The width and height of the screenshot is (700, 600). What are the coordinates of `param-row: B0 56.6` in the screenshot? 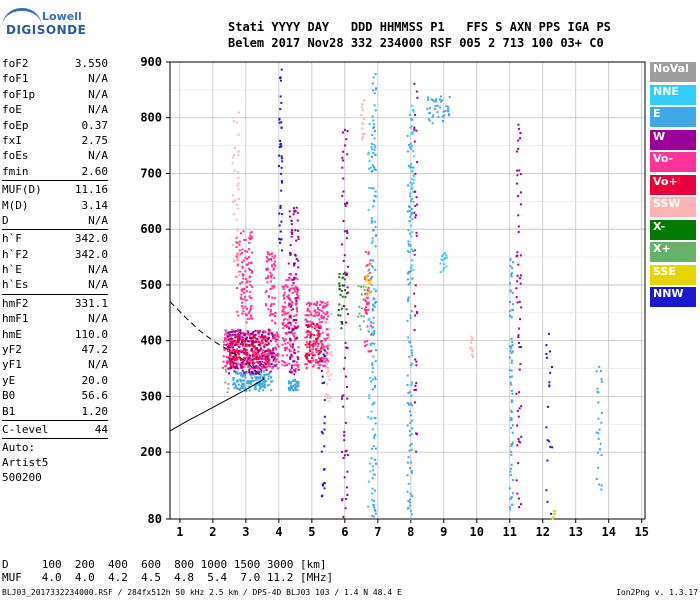 It's located at (55, 395).